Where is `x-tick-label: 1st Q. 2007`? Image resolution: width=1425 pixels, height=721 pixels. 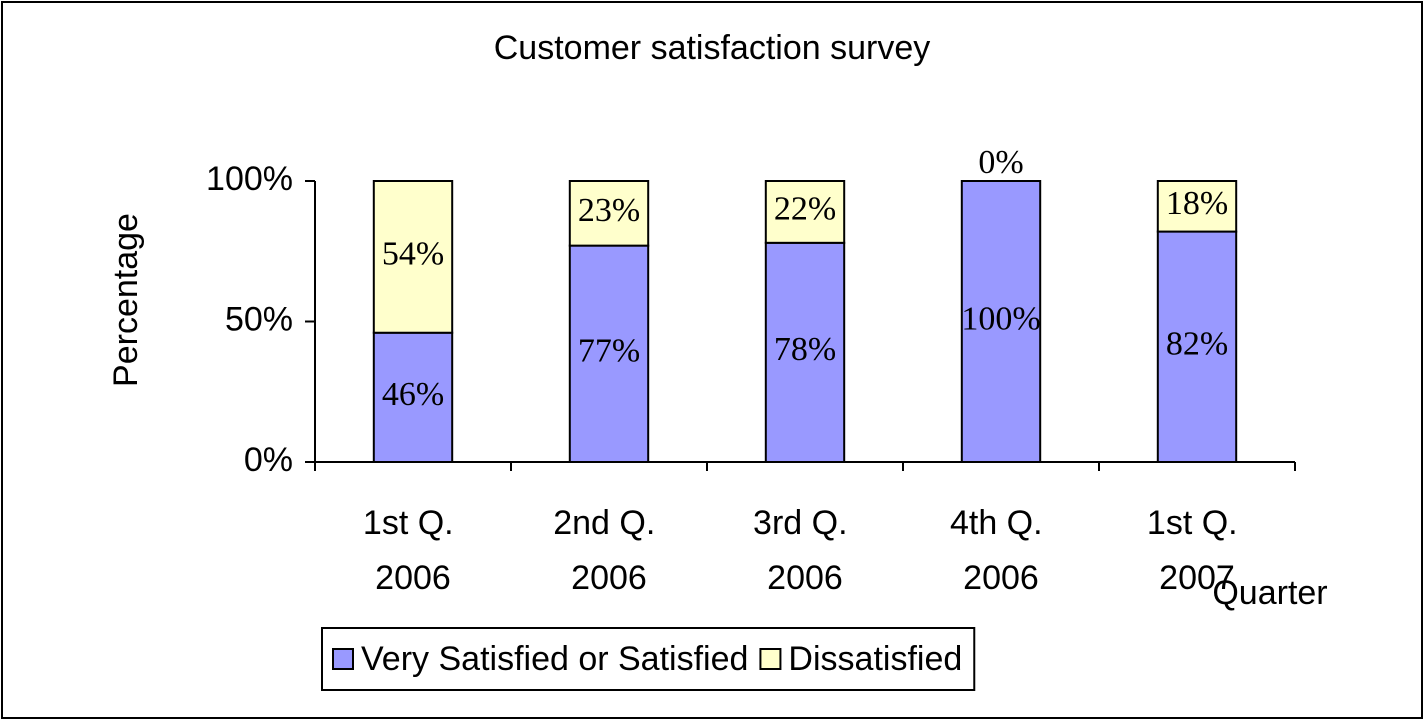
x-tick-label: 1st Q. 2007 is located at coordinates (1197, 550).